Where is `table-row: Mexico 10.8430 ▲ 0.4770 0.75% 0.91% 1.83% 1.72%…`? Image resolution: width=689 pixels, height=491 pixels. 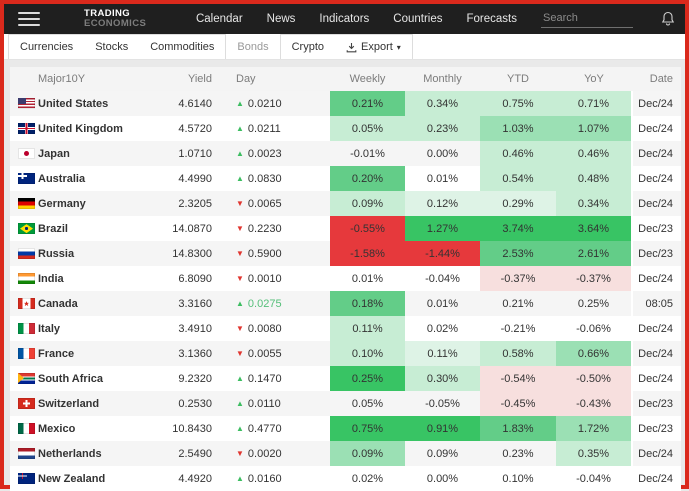 table-row: Mexico 10.8430 ▲ 0.4770 0.75% 0.91% 1.83% 1.72%… is located at coordinates (345, 428).